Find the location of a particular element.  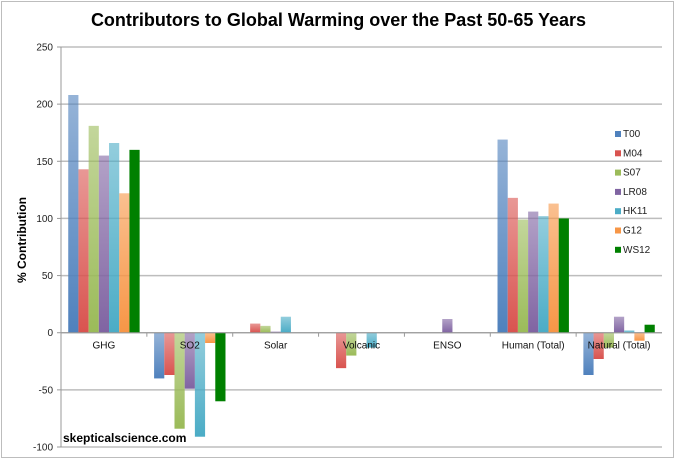

y-tick-label: 100 is located at coordinates (44, 219).